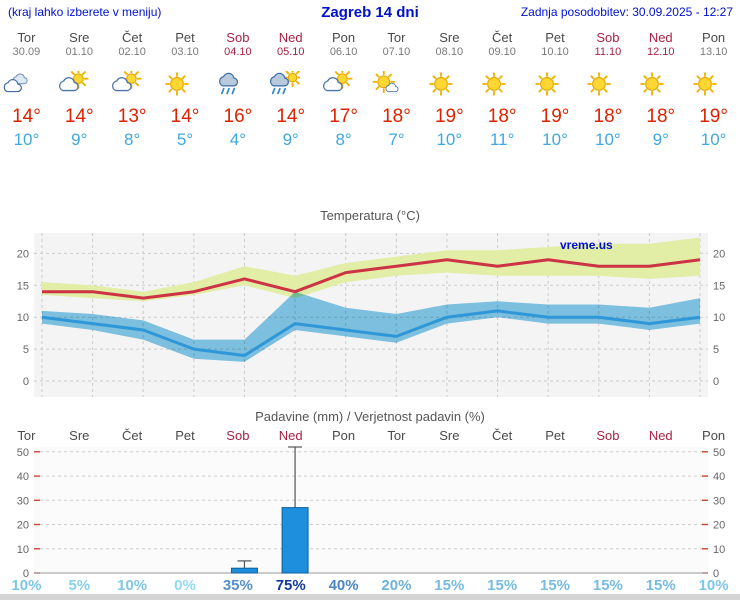  I want to click on precip-probability: 20%, so click(396, 585).